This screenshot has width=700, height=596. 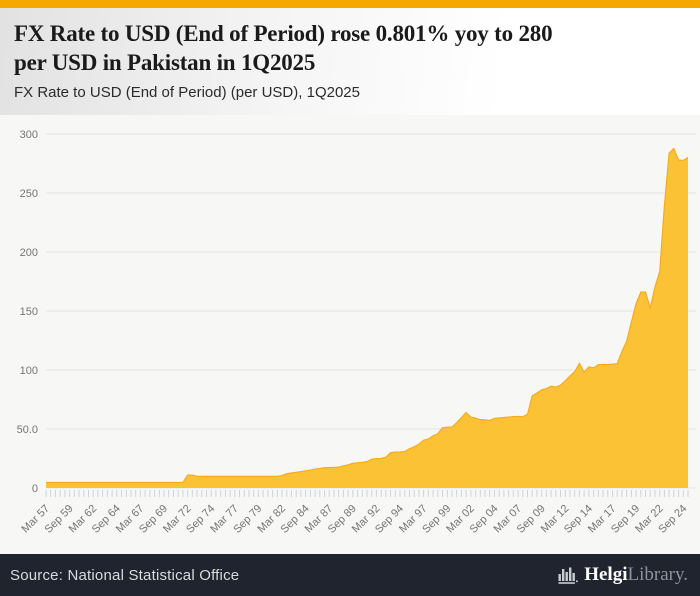 I want to click on chart-title-line2: per USD in Pakistan in 1Q2025, so click(x=165, y=62).